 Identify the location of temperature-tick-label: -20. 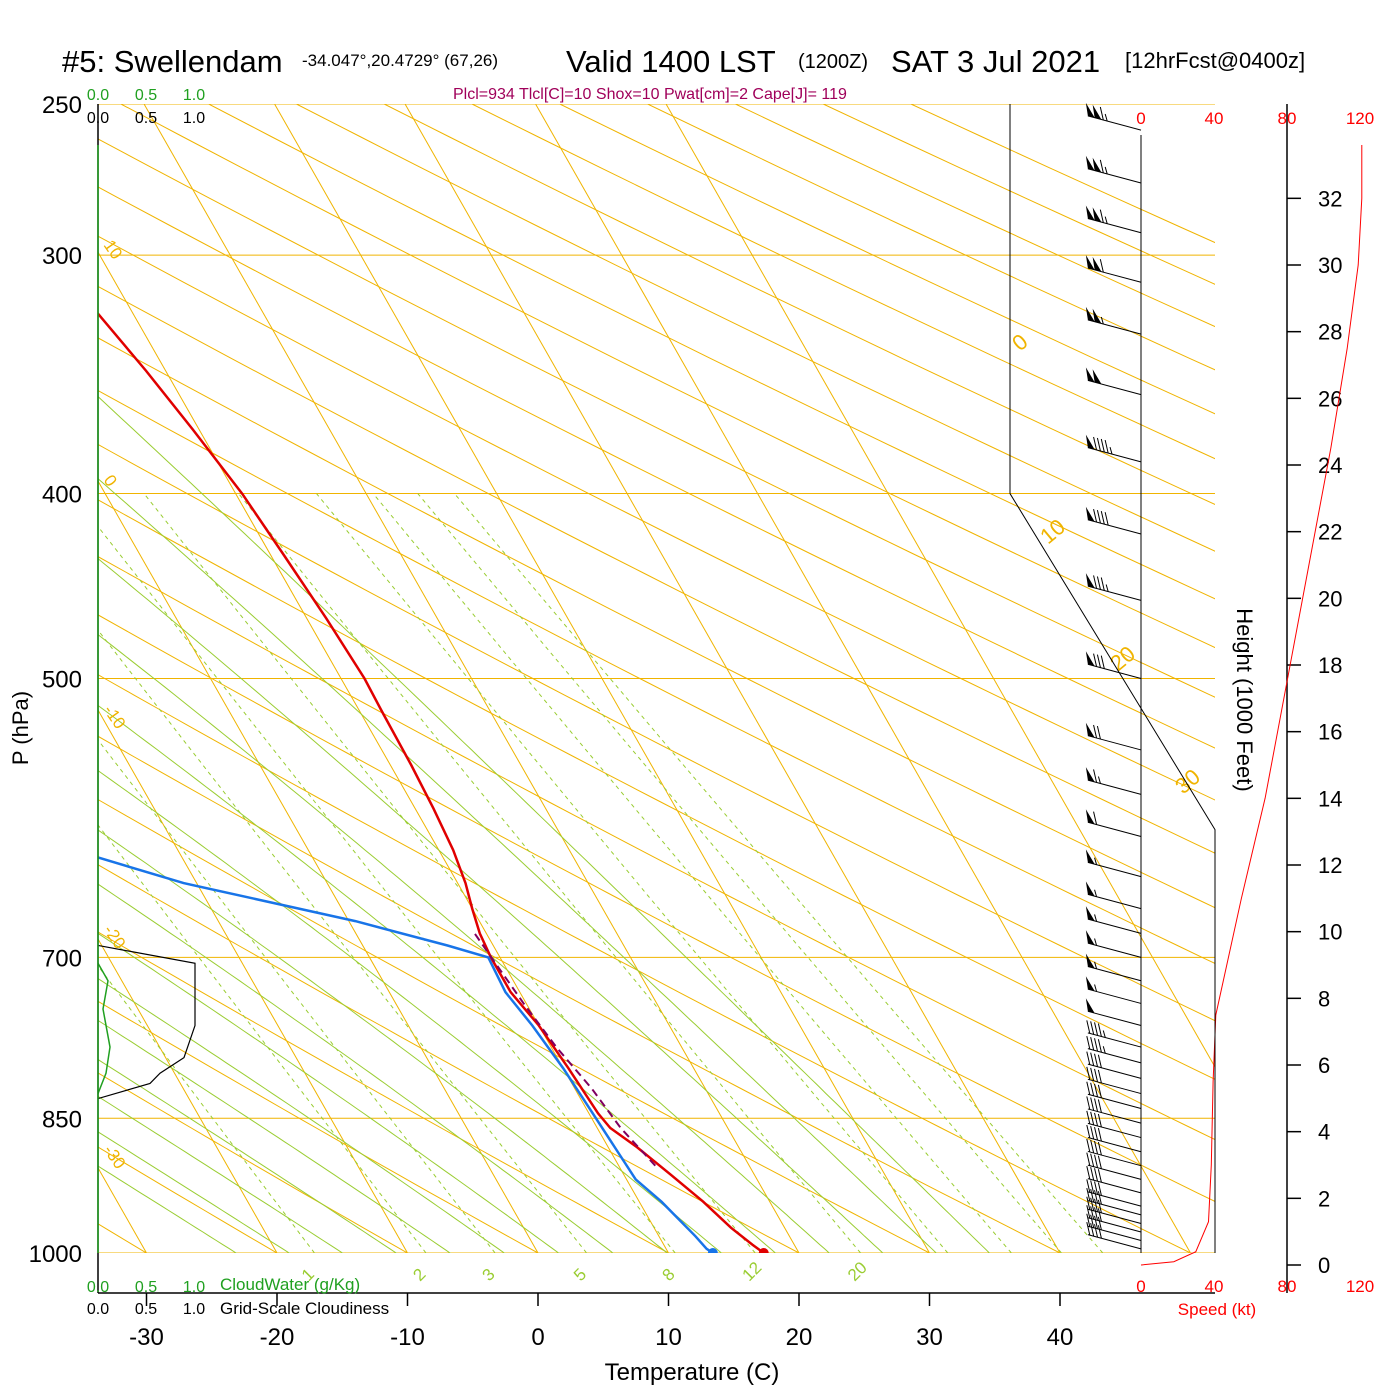
(277, 1337).